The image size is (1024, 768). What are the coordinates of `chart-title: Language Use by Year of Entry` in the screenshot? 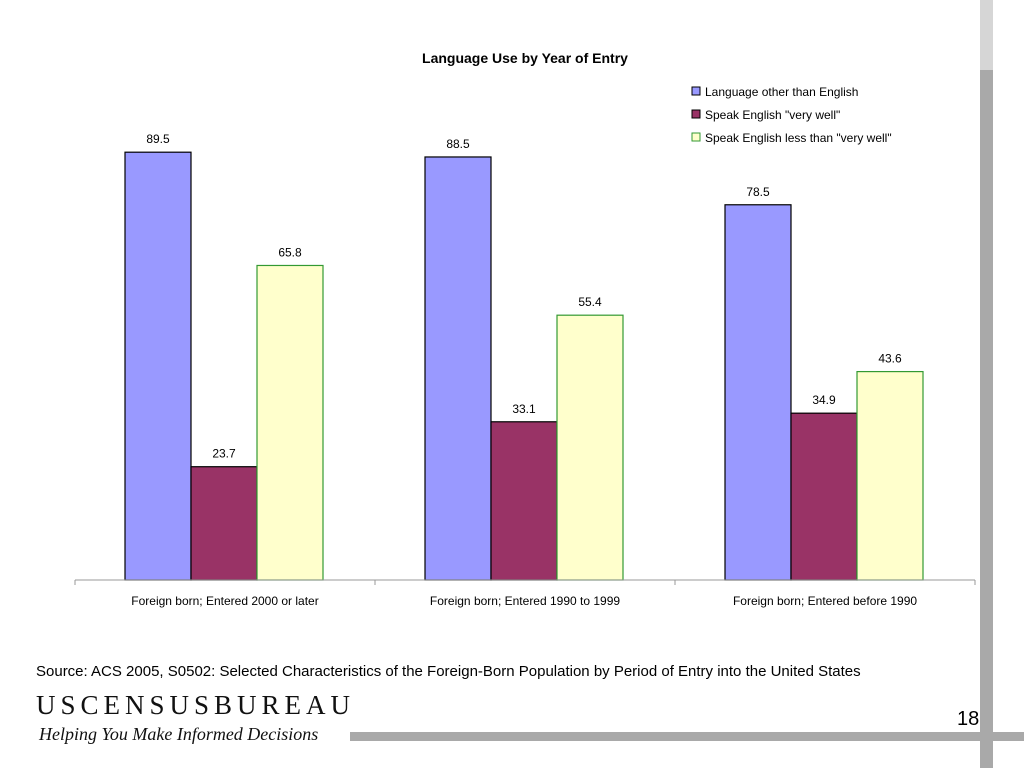 It's located at (525, 58).